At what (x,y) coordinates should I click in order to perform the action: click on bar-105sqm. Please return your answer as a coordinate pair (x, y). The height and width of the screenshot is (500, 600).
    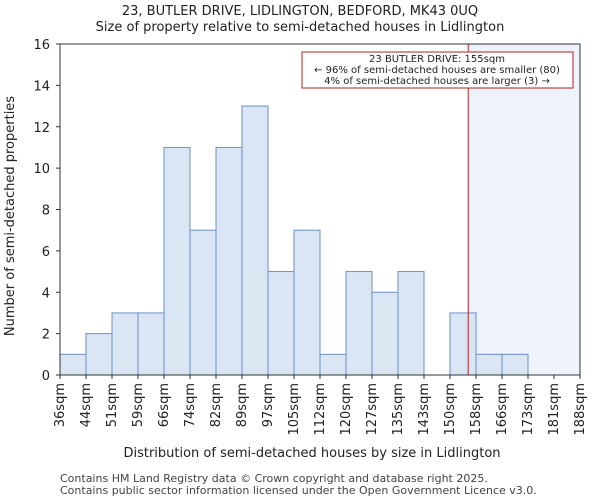
    Looking at the image, I should click on (307, 302).